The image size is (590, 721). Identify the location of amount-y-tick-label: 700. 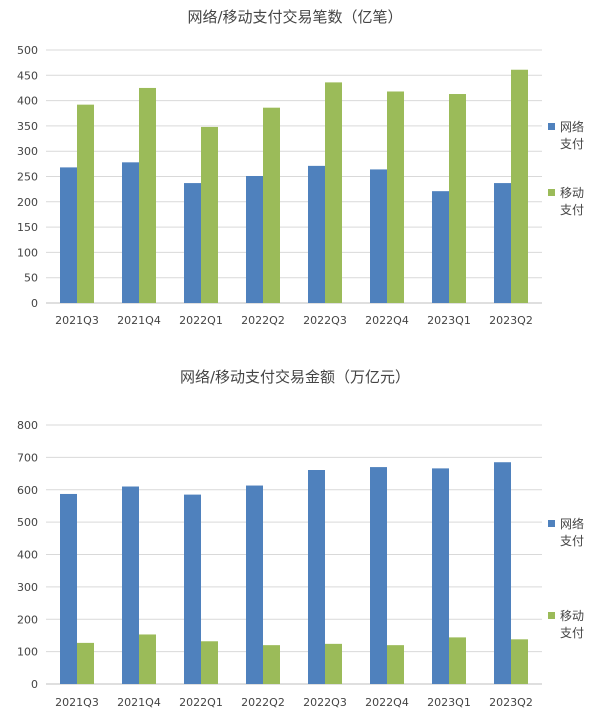
(27, 457).